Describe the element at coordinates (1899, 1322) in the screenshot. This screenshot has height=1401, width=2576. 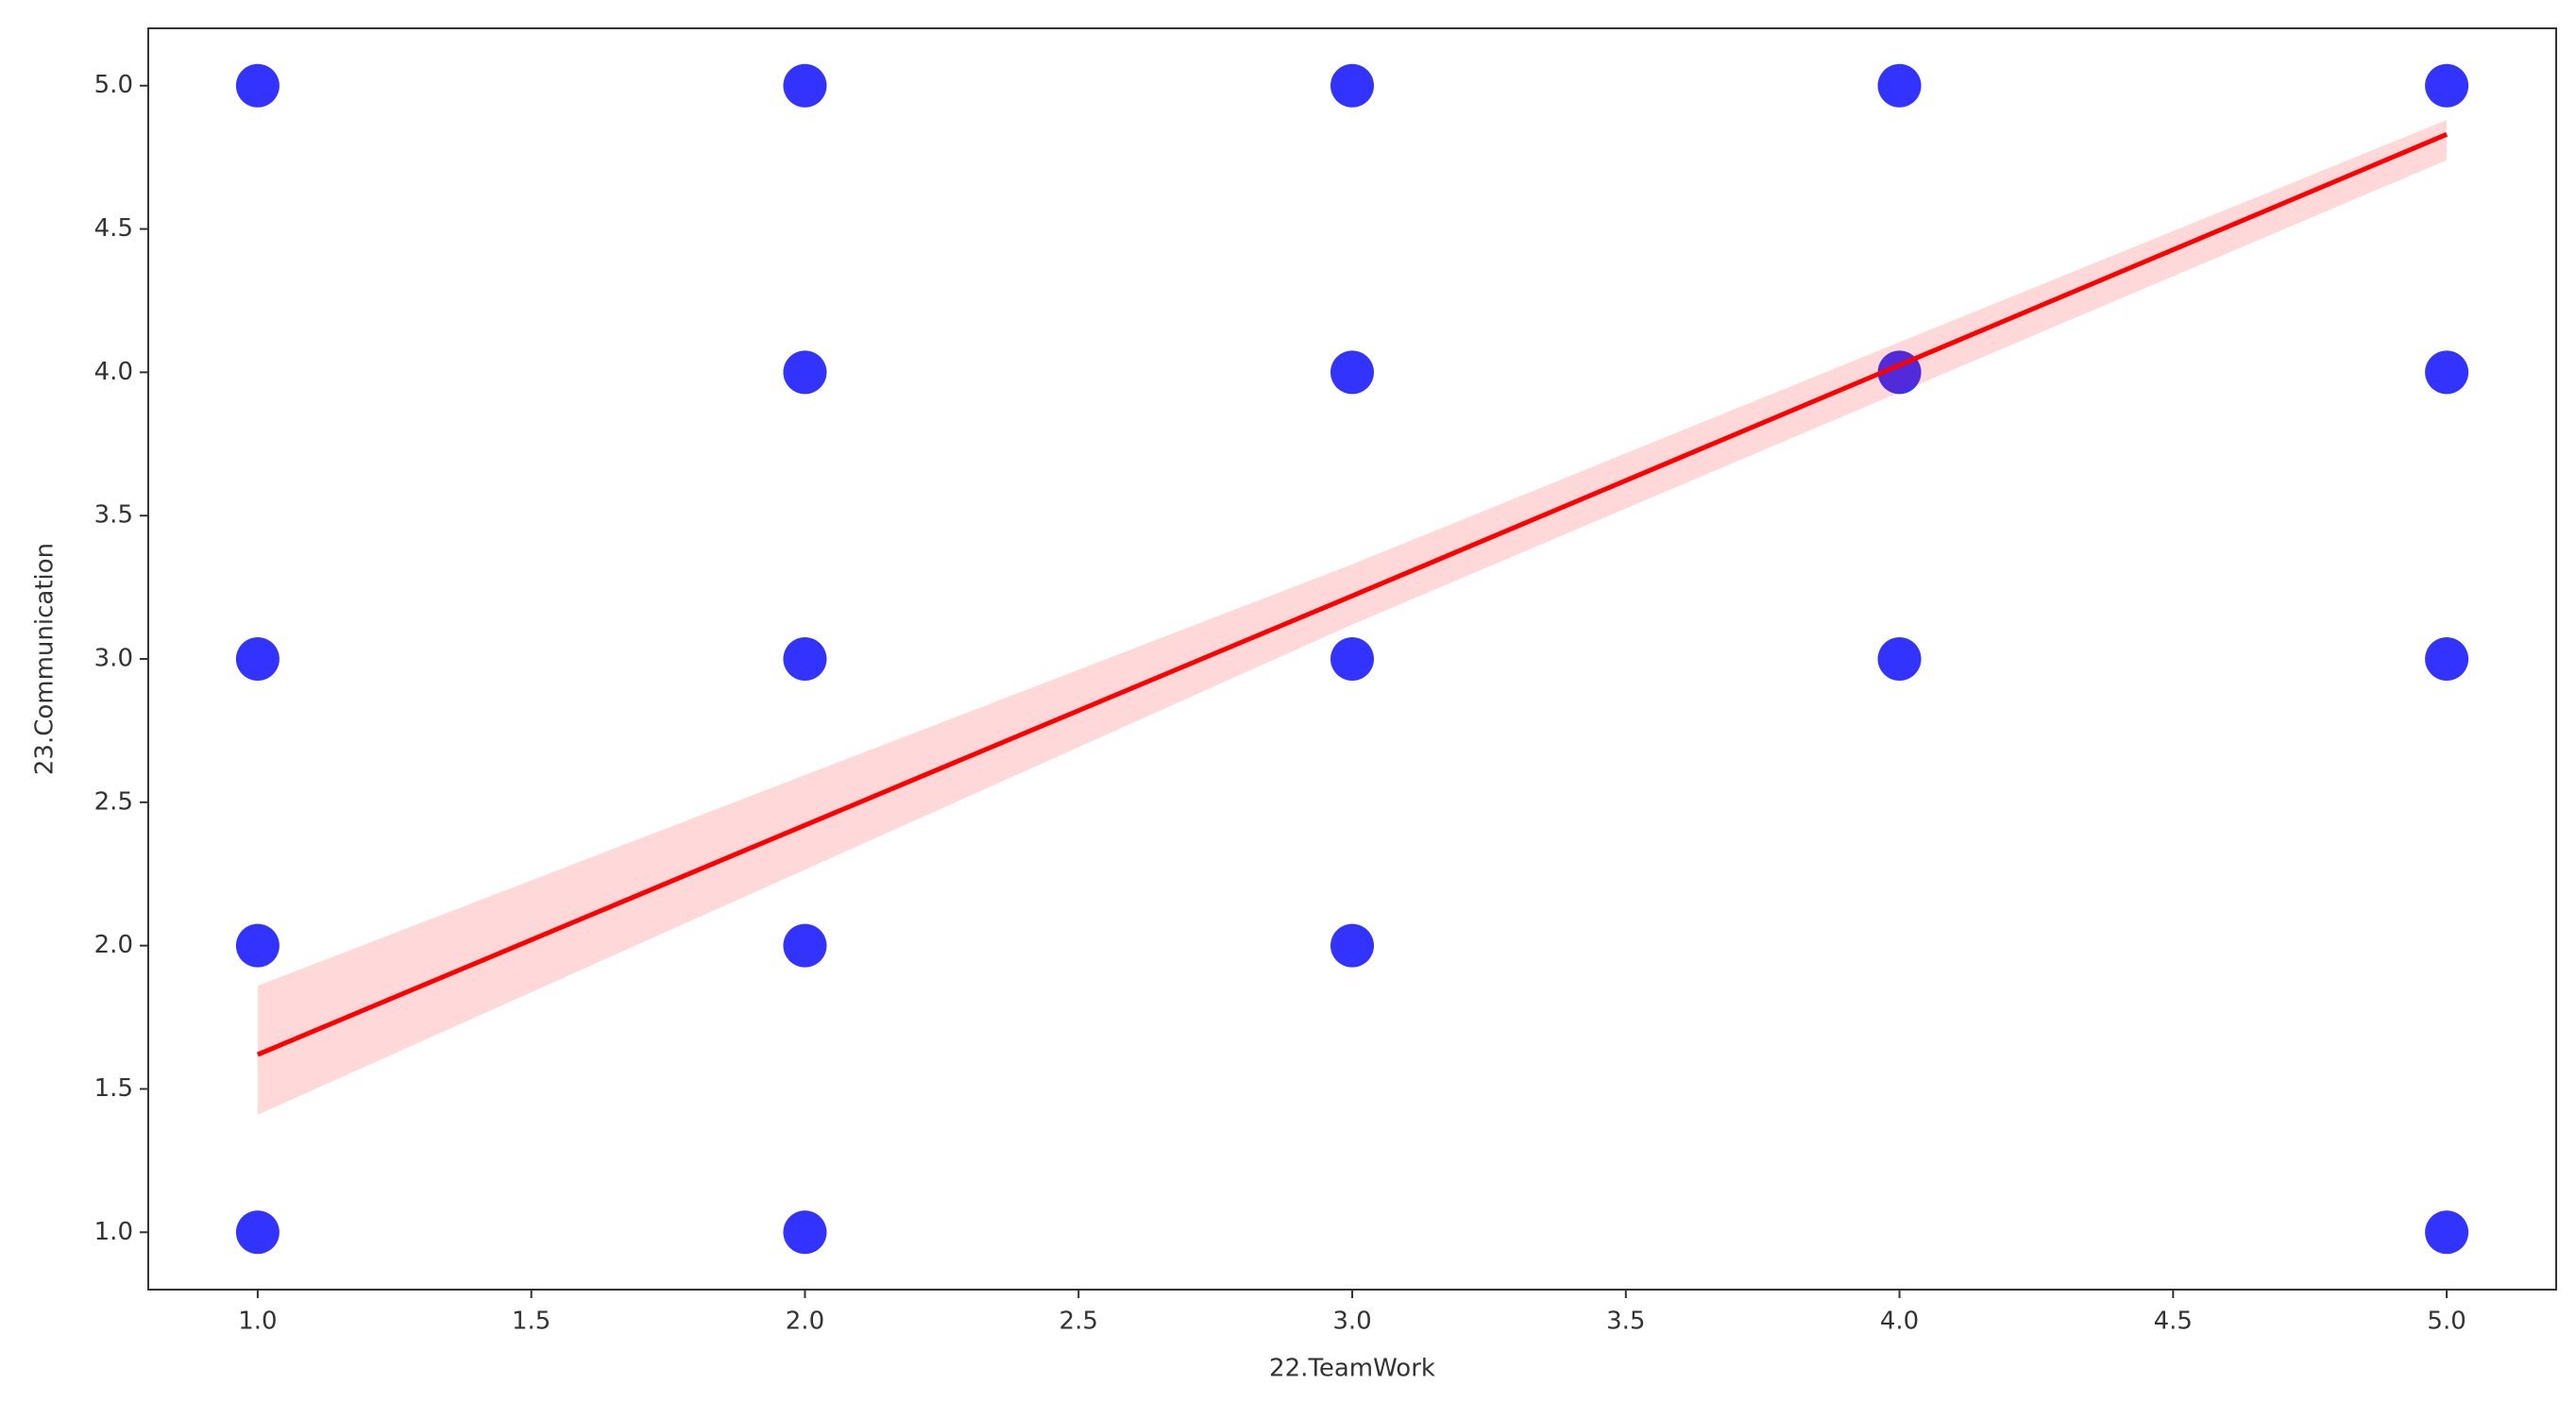
I see `x-tick-label: 4.0` at that location.